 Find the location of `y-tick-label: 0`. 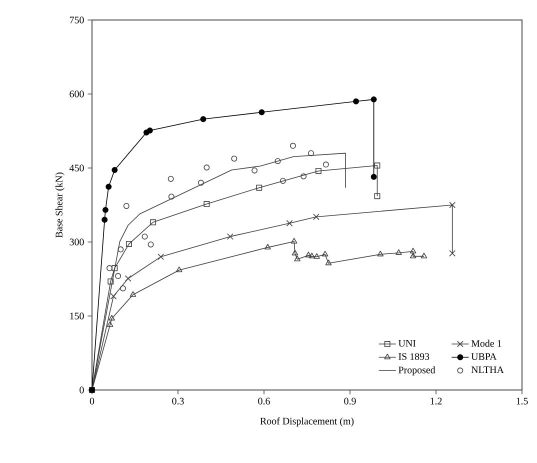

y-tick-label: 0 is located at coordinates (82, 390).